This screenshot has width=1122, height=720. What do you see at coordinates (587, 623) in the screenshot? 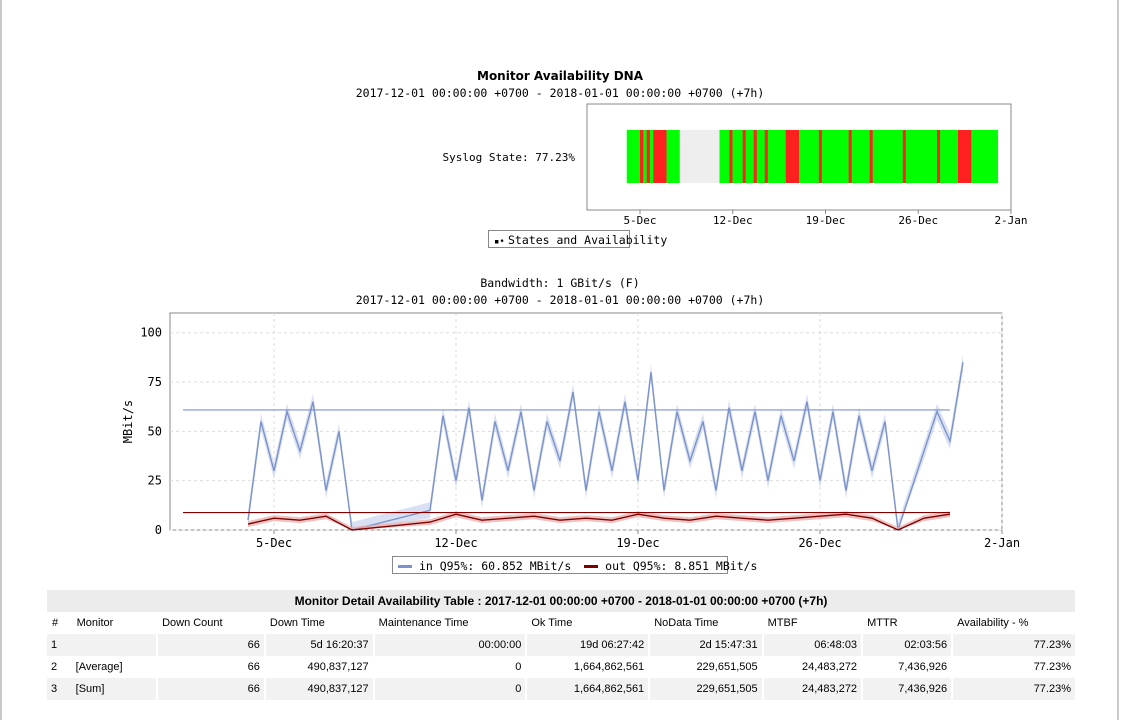
I see `column-header: Ok Time` at bounding box center [587, 623].